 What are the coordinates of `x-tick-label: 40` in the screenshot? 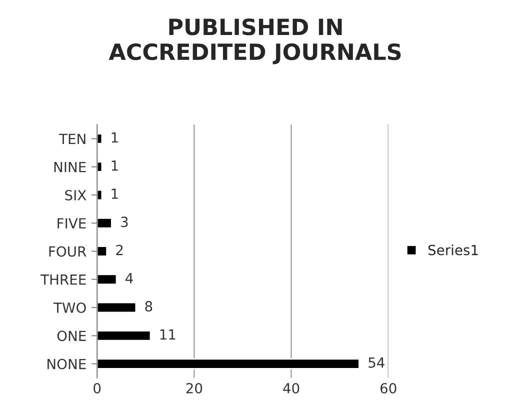 It's located at (291, 388).